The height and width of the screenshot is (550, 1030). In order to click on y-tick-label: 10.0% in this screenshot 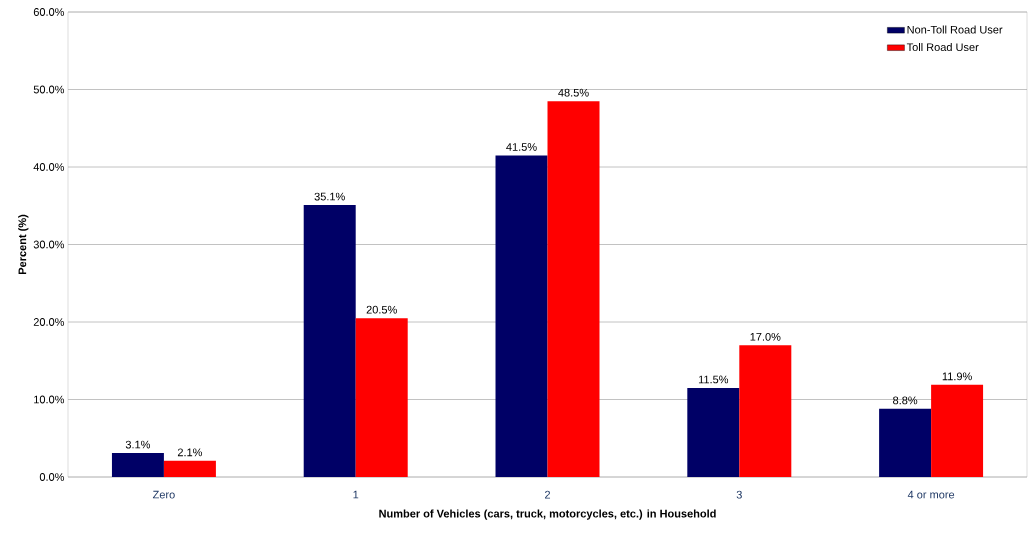, I will do `click(49, 399)`.